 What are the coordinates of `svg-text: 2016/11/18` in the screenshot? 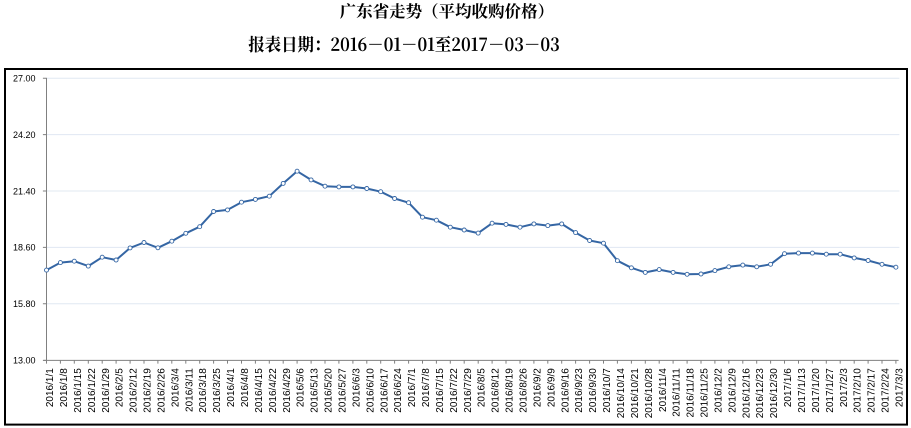 It's located at (691, 393).